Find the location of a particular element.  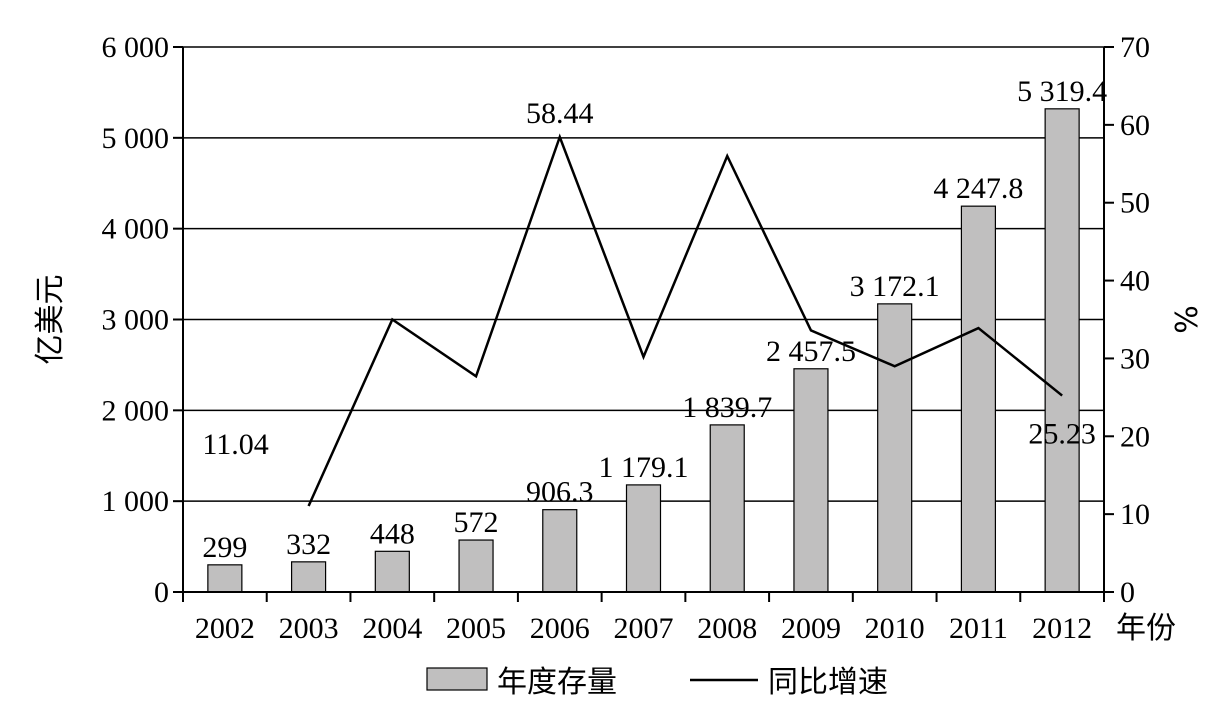

bar-value-label: 2 457.5 is located at coordinates (811, 351).